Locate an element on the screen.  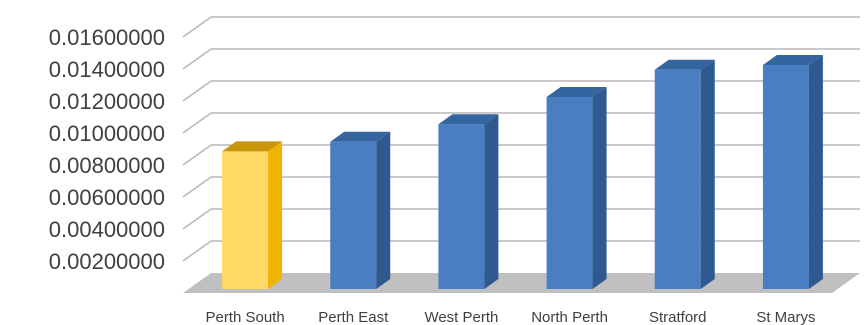
chart-floor is located at coordinates (521, 283).